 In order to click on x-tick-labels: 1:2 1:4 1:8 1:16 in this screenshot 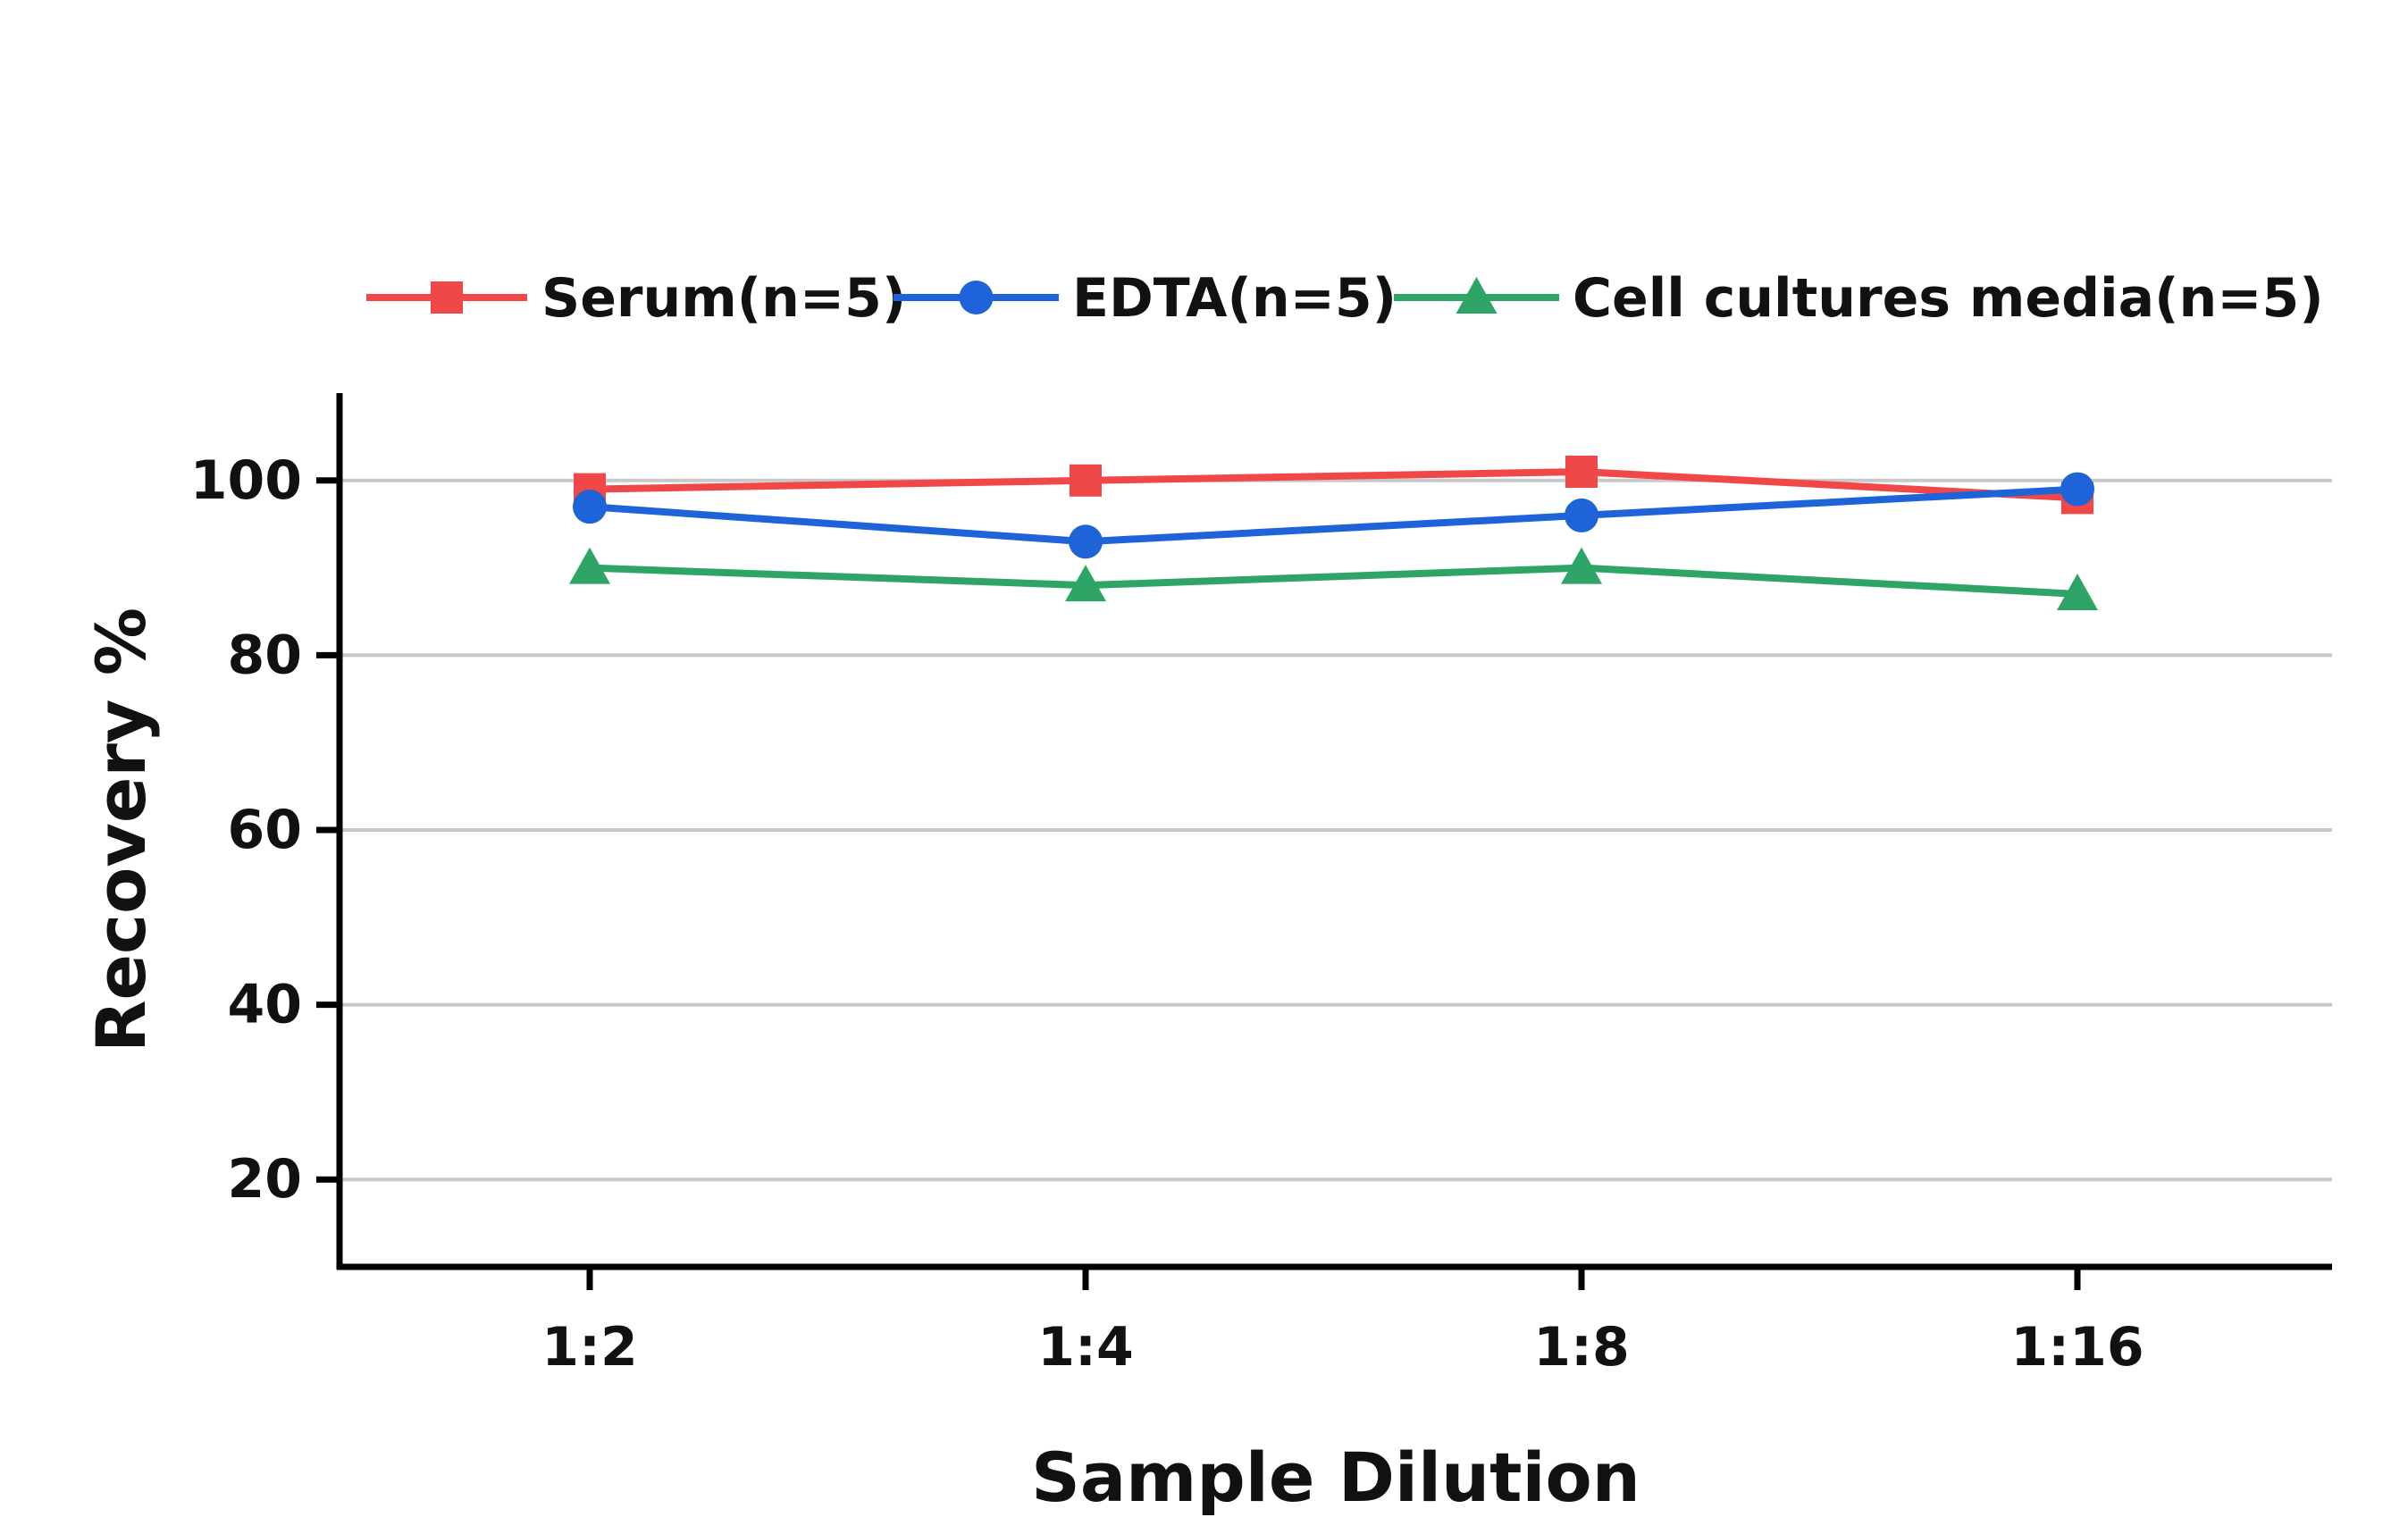, I will do `click(1342, 1347)`.